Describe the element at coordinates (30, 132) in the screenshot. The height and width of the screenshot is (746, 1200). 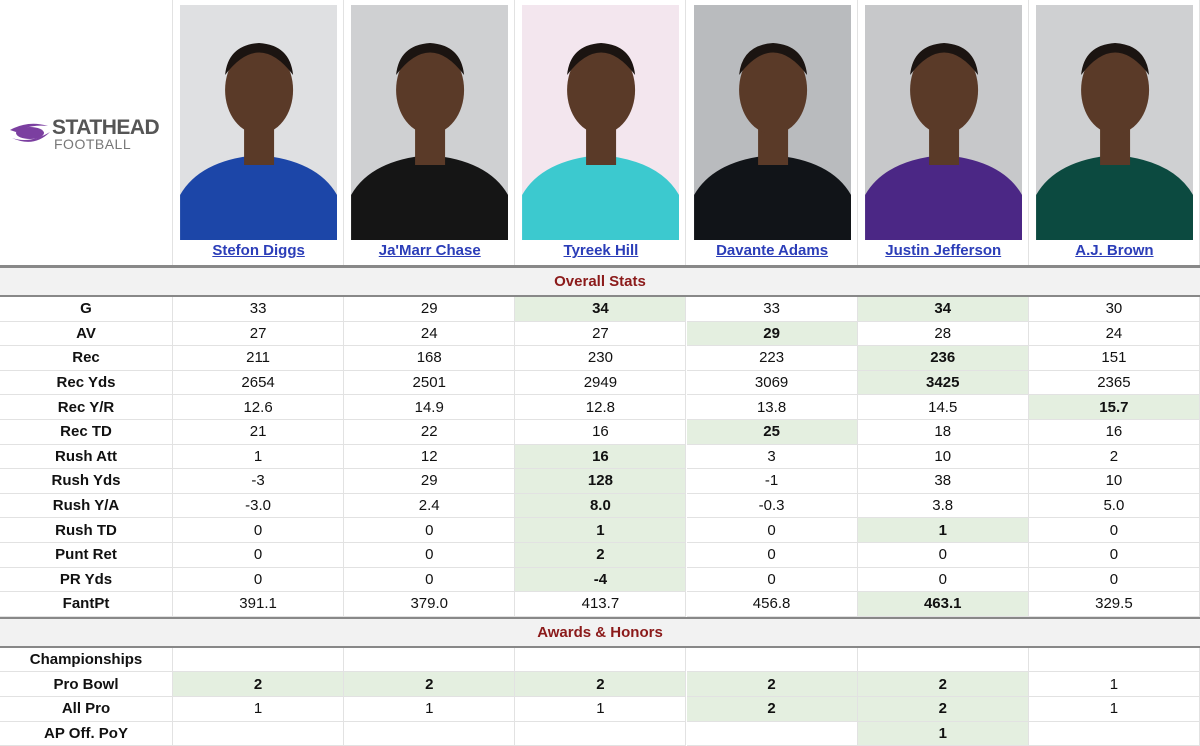
I see `logo-icon` at that location.